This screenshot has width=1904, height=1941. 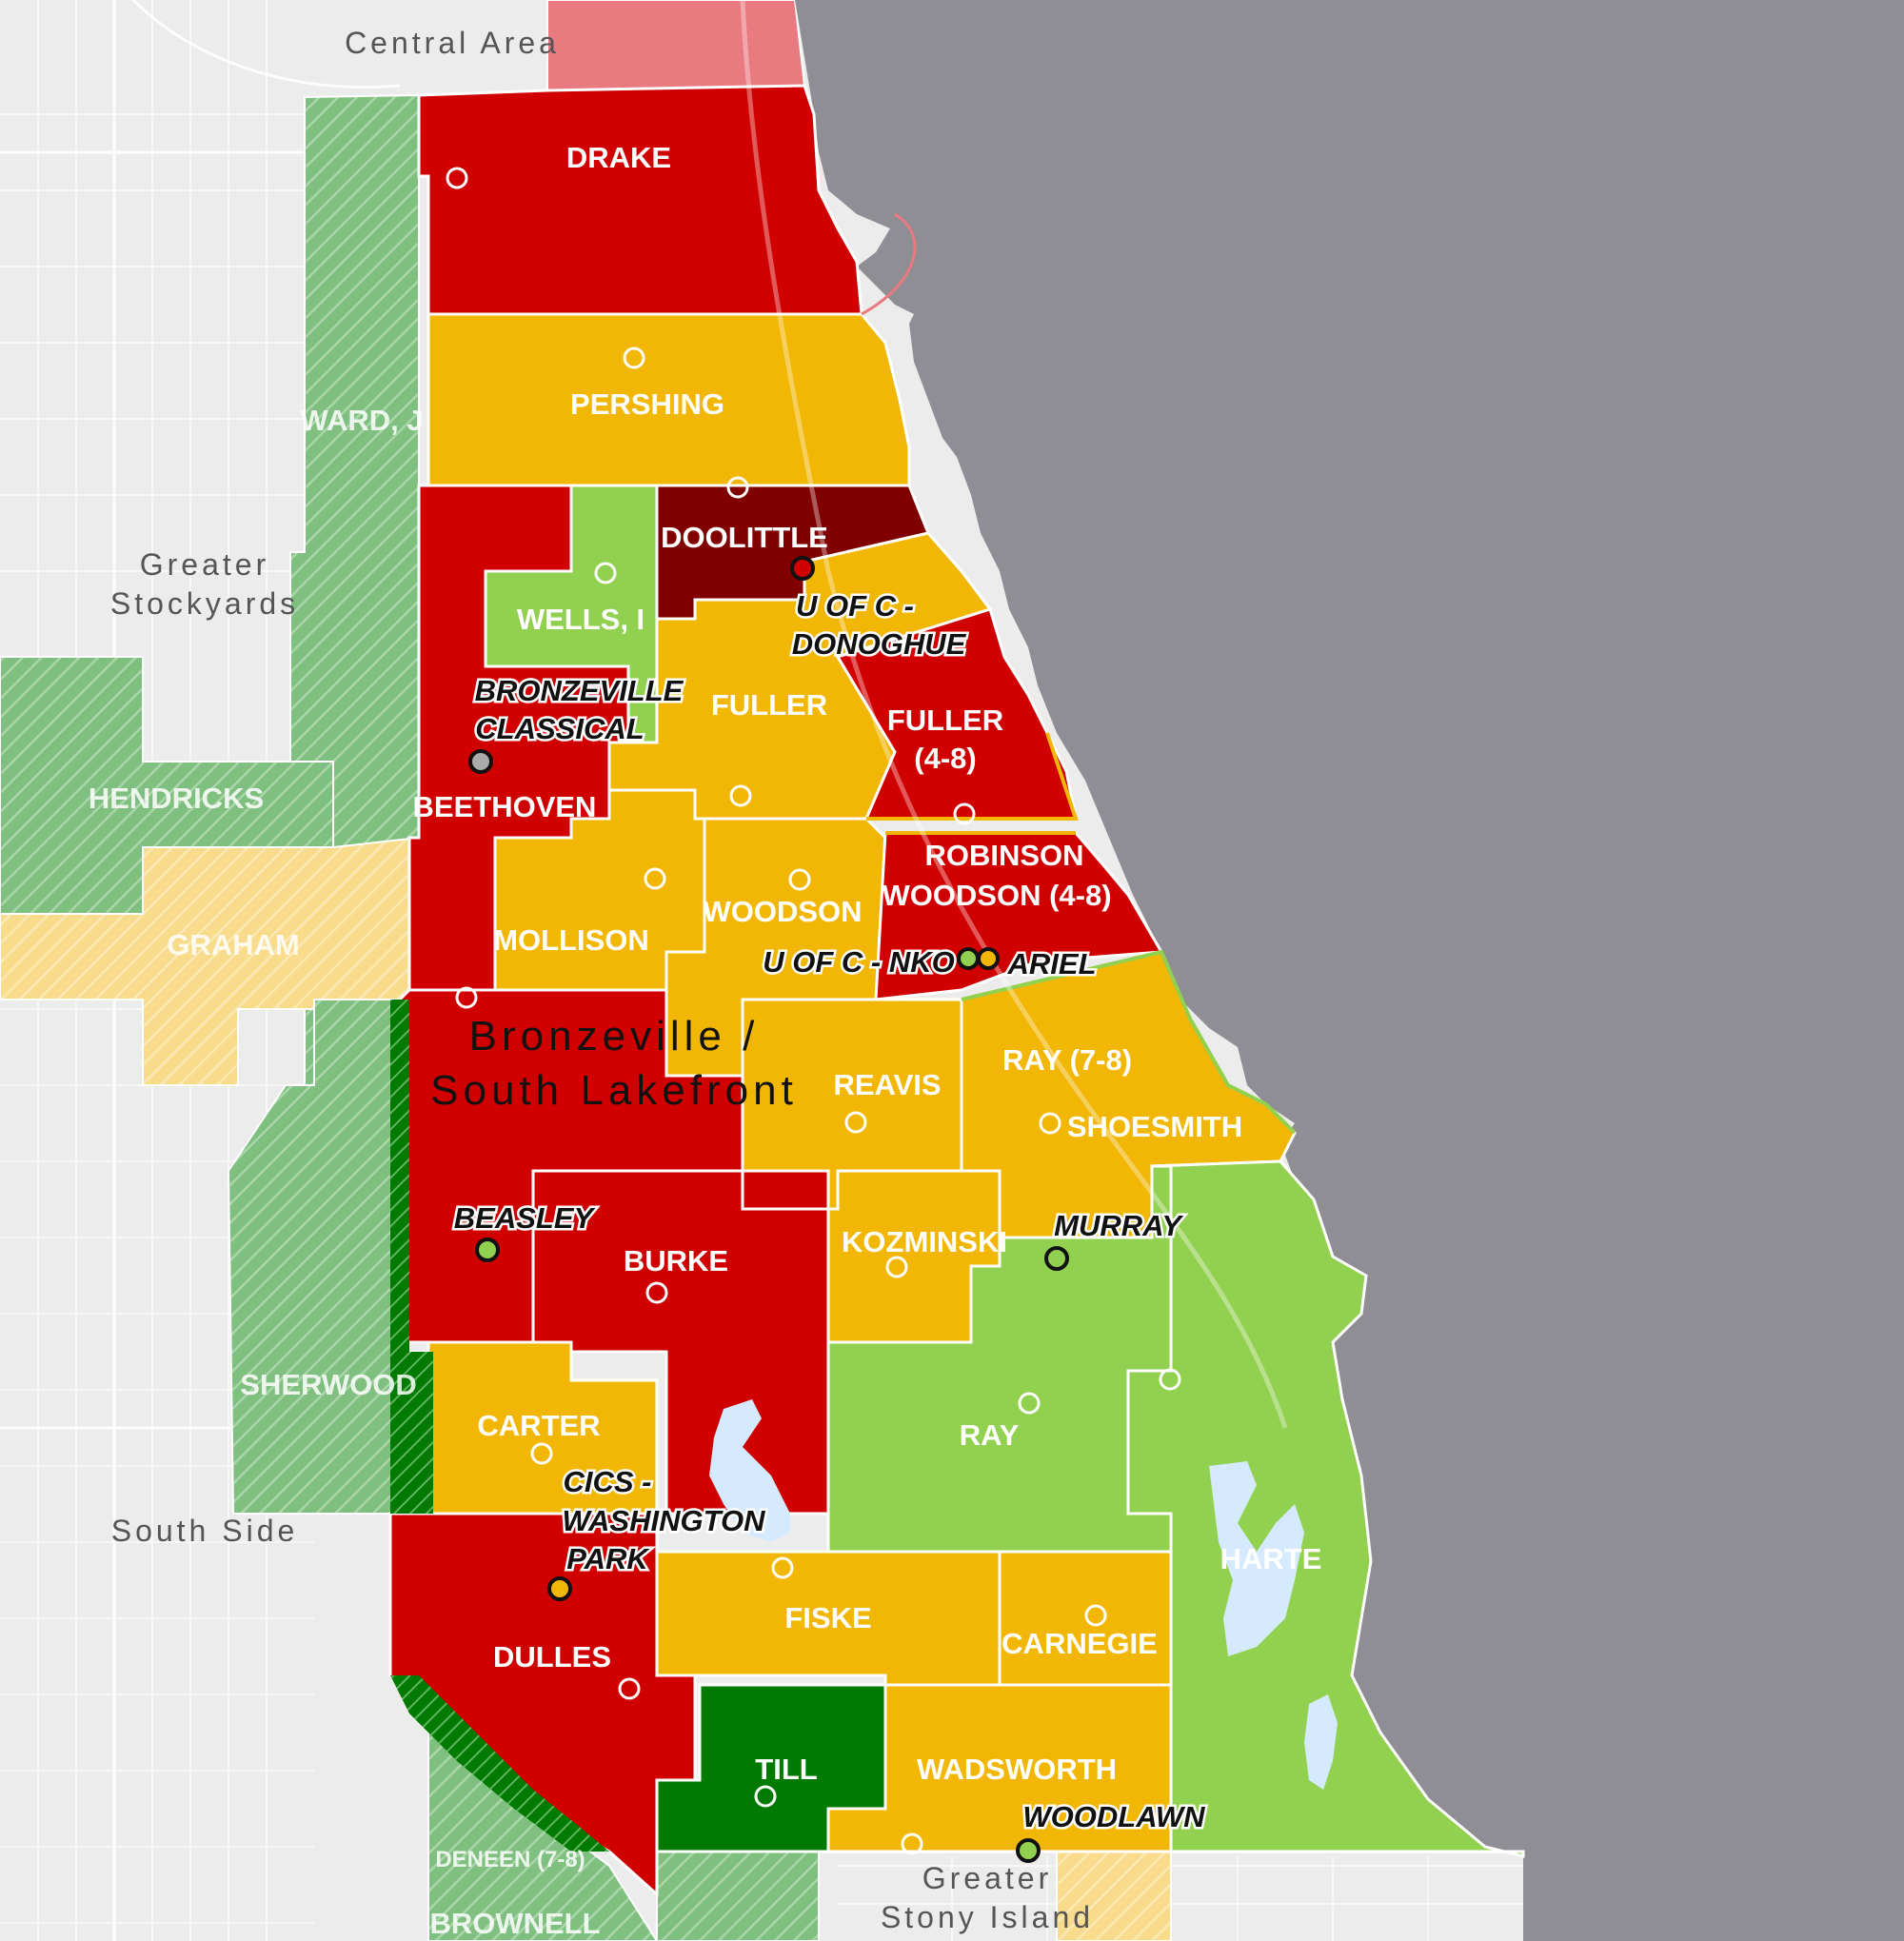 I want to click on label-fuller-4-8-line1: FULLER, so click(x=945, y=720).